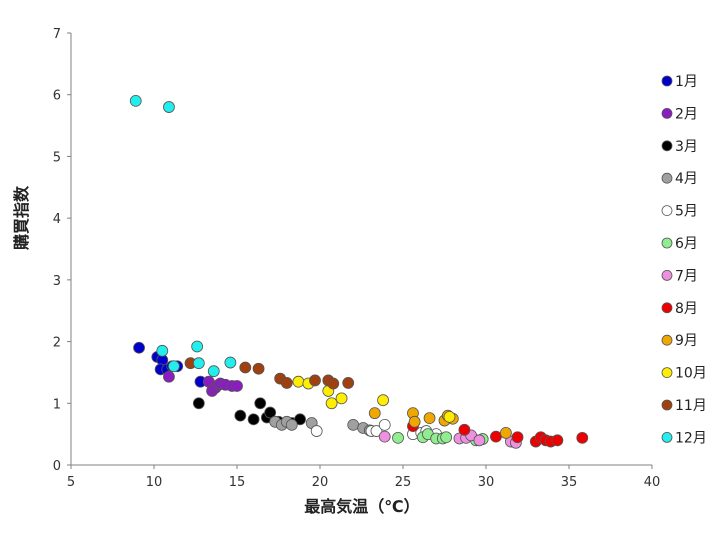 The height and width of the screenshot is (533, 718). What do you see at coordinates (686, 179) in the screenshot?
I see `legend-label: 4月` at bounding box center [686, 179].